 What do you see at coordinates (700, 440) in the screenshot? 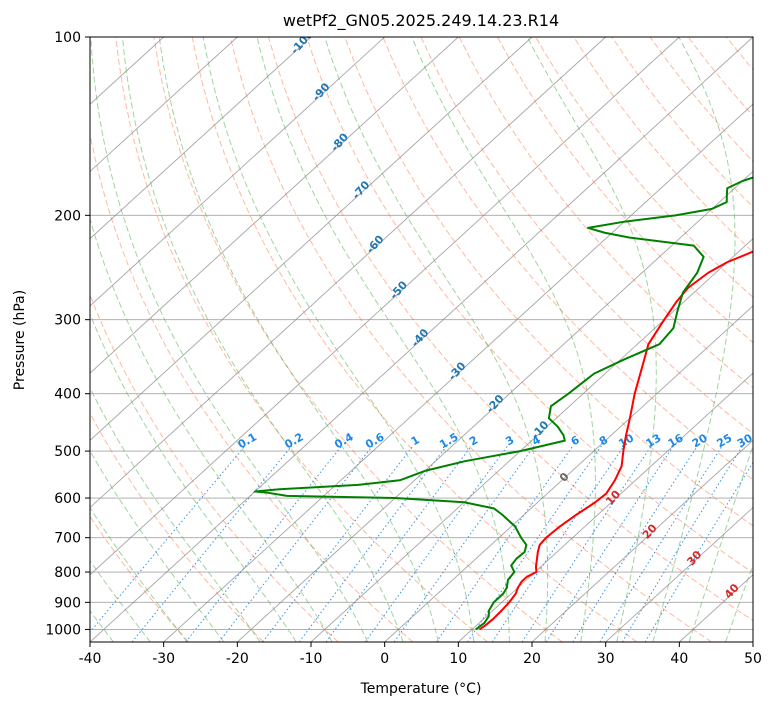
I see `mixing-ratio-label: 20` at bounding box center [700, 440].